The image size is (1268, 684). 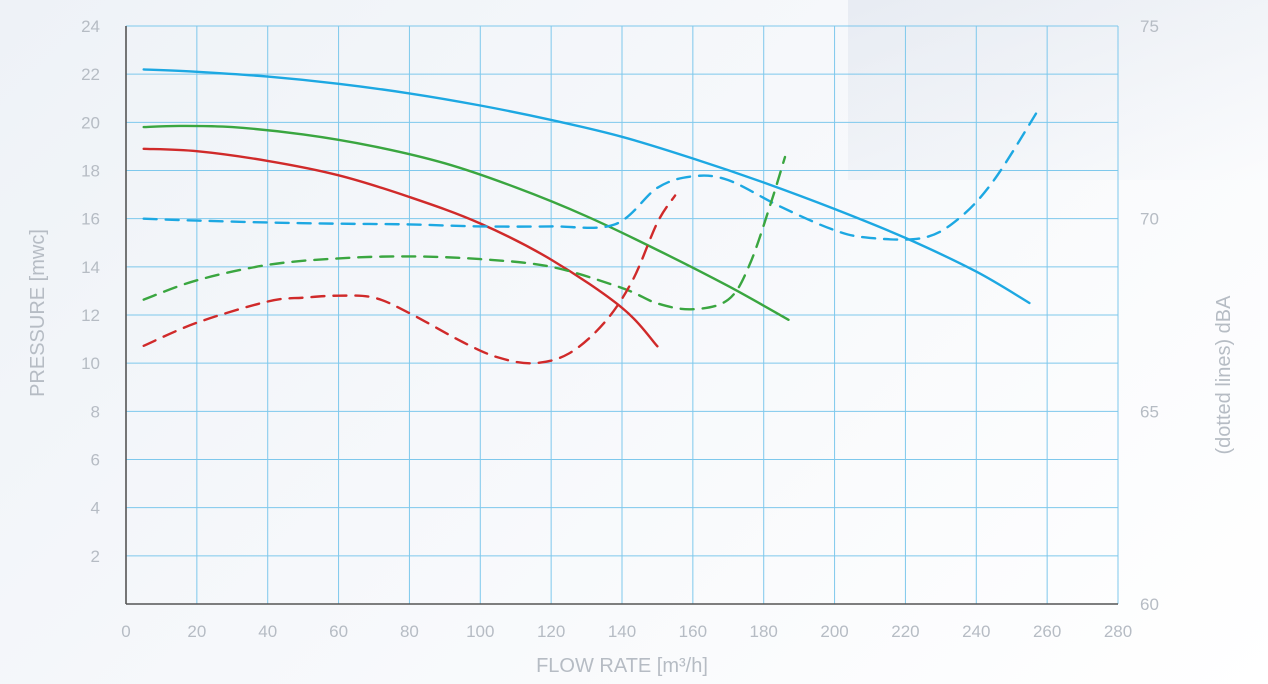 I want to click on y-tick-label: 10, so click(x=90, y=363).